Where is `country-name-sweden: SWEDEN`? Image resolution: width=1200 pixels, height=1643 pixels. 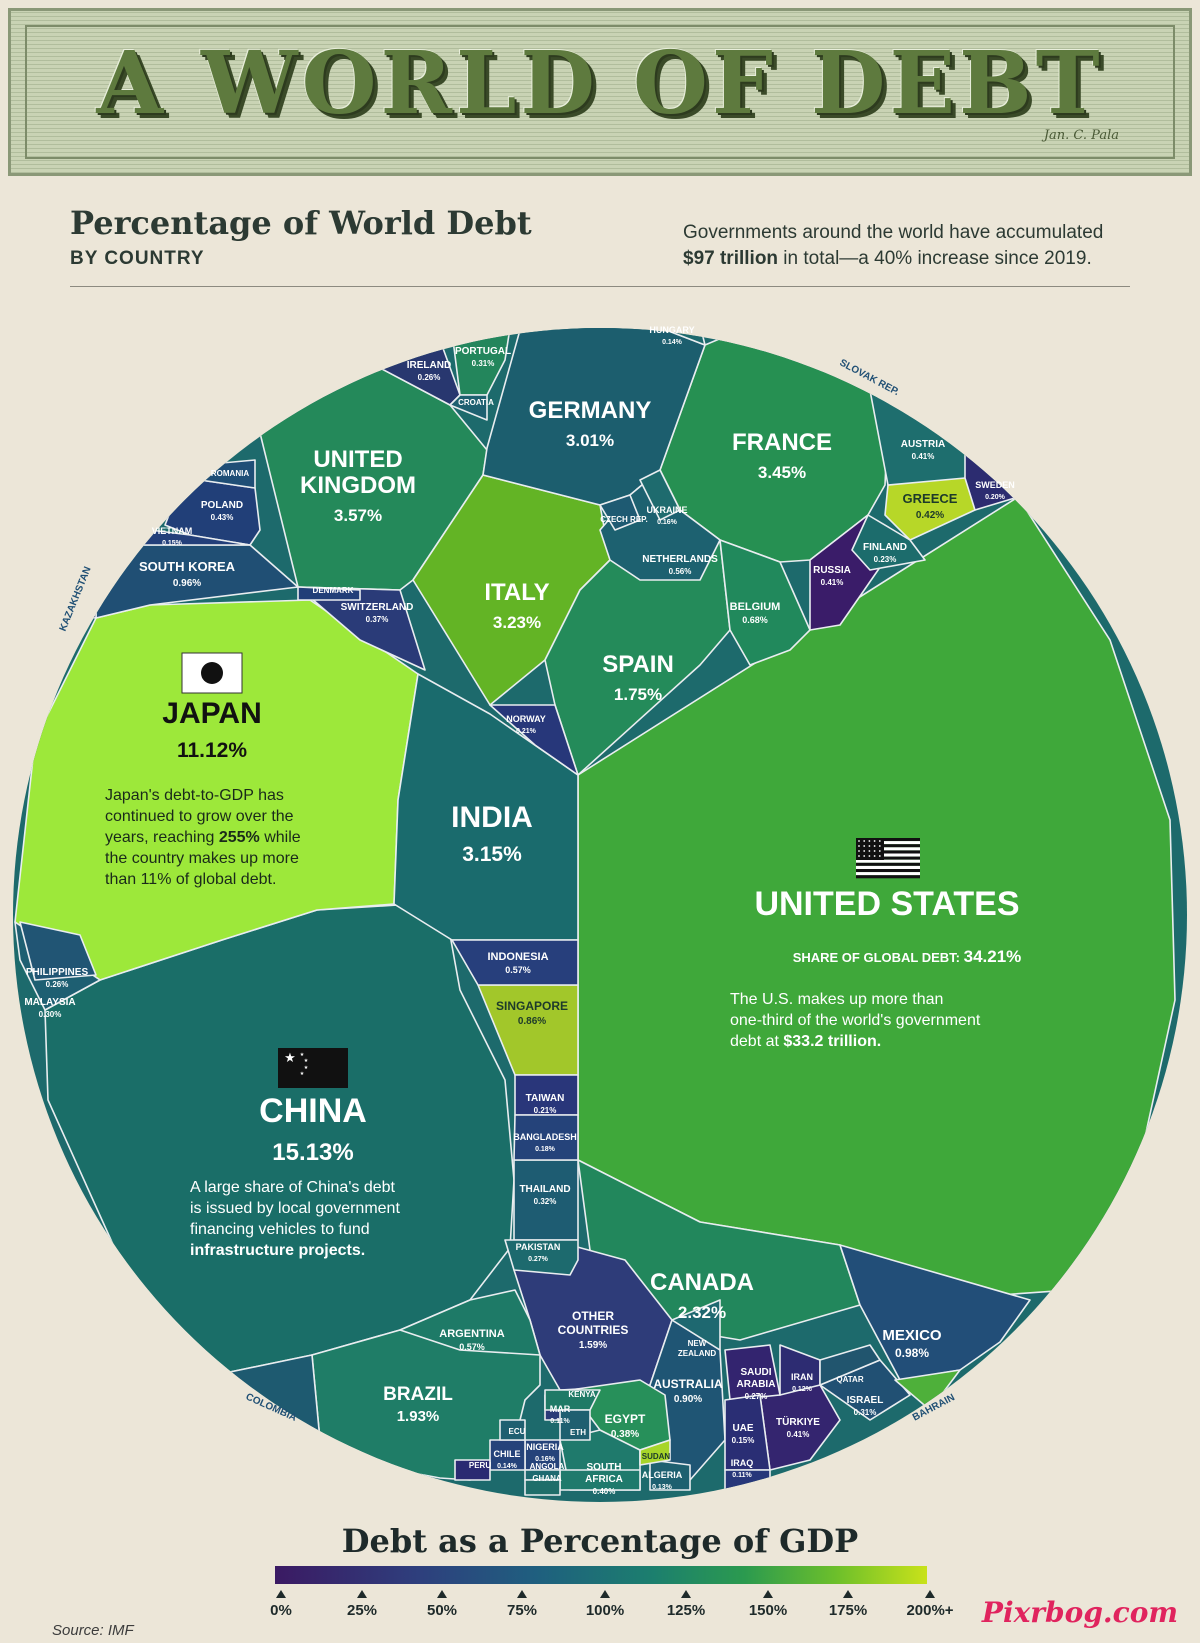
country-name-sweden: SWEDEN is located at coordinates (995, 485).